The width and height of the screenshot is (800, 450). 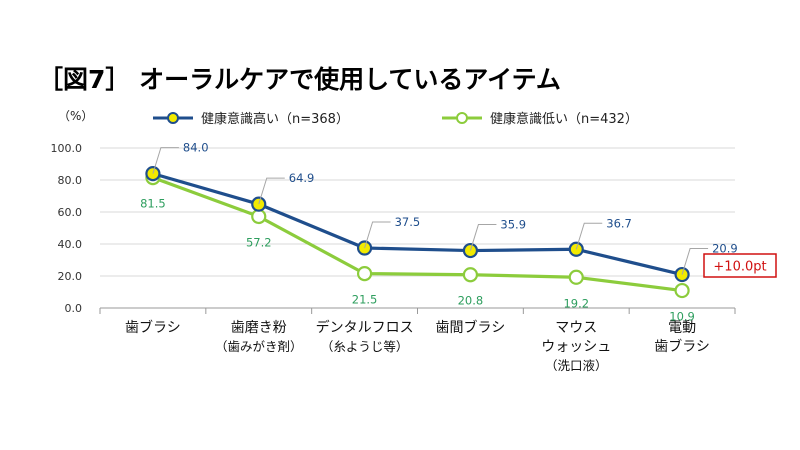 I want to click on x-category-label: 電動, so click(x=682, y=328).